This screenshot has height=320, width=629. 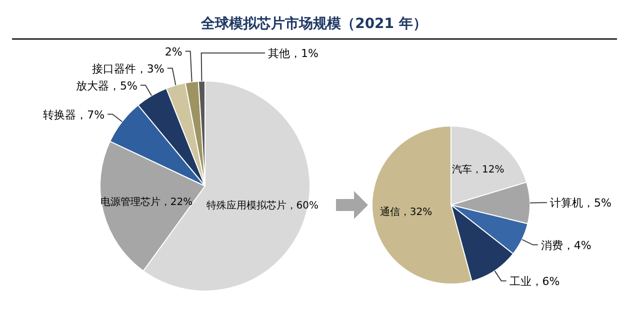 I want to click on slice-label: 消费，4%, so click(x=566, y=245).